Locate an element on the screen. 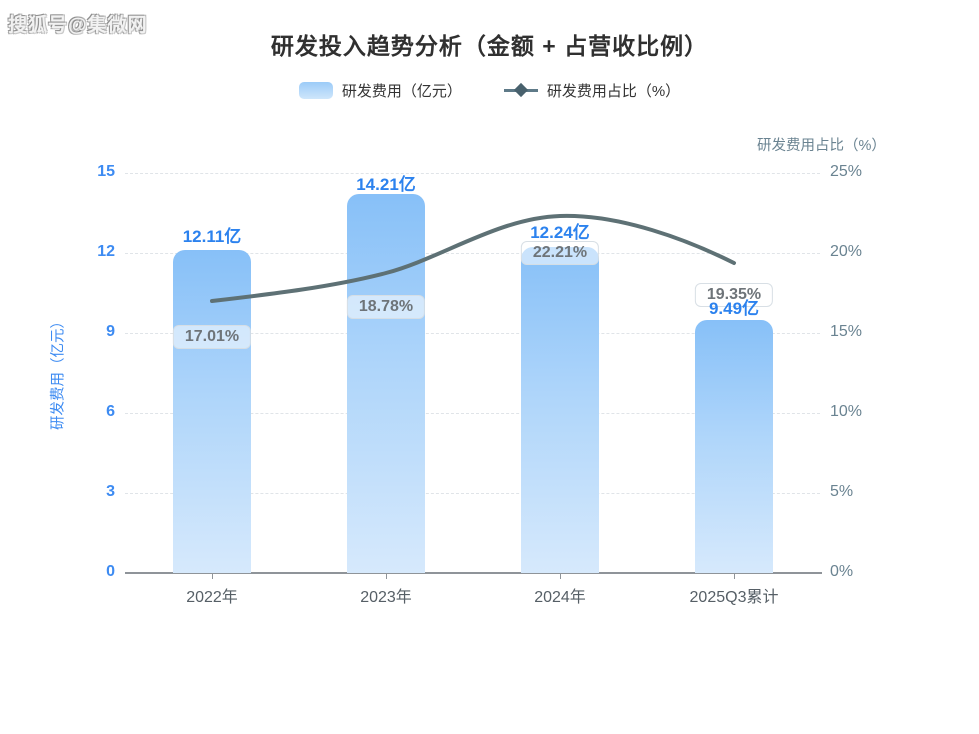 This screenshot has width=979, height=734. left-axis-tick: 15 is located at coordinates (106, 171).